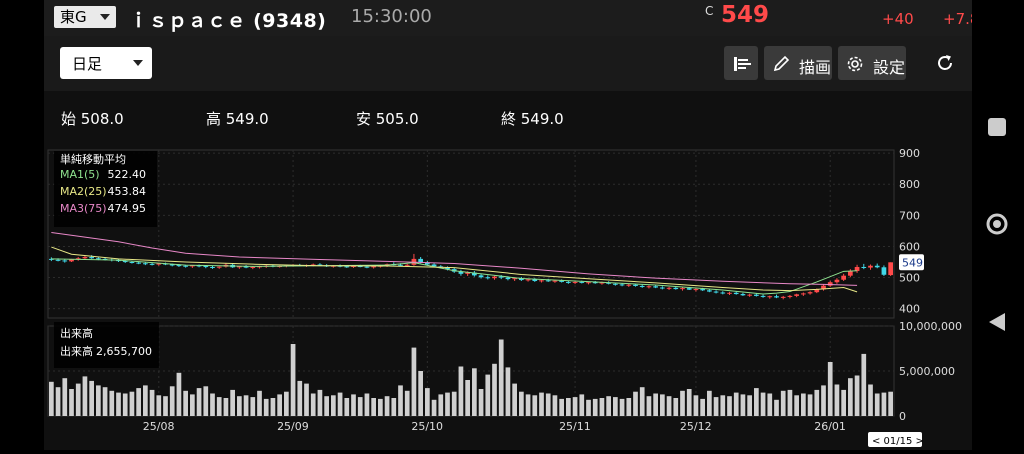 This screenshot has width=1024, height=454. What do you see at coordinates (945, 63) in the screenshot?
I see `refresh-icon` at bounding box center [945, 63].